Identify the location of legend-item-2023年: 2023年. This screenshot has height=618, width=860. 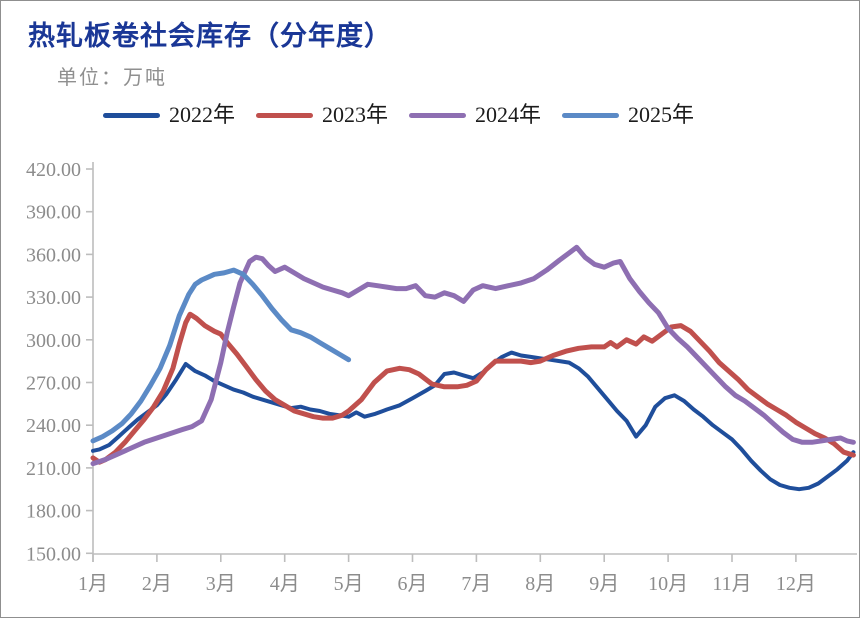
(322, 115).